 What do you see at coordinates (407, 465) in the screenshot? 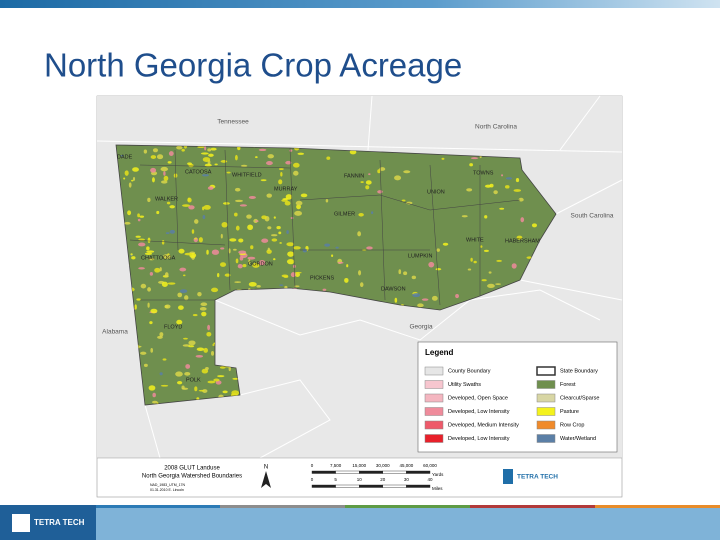
I see `scale-label: 45,000` at bounding box center [407, 465].